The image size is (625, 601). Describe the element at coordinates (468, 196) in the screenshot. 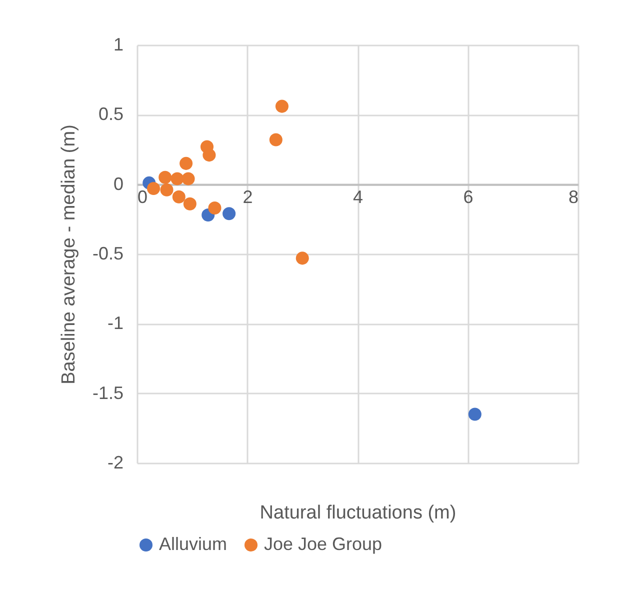

I see `x-tick-label: 6` at that location.